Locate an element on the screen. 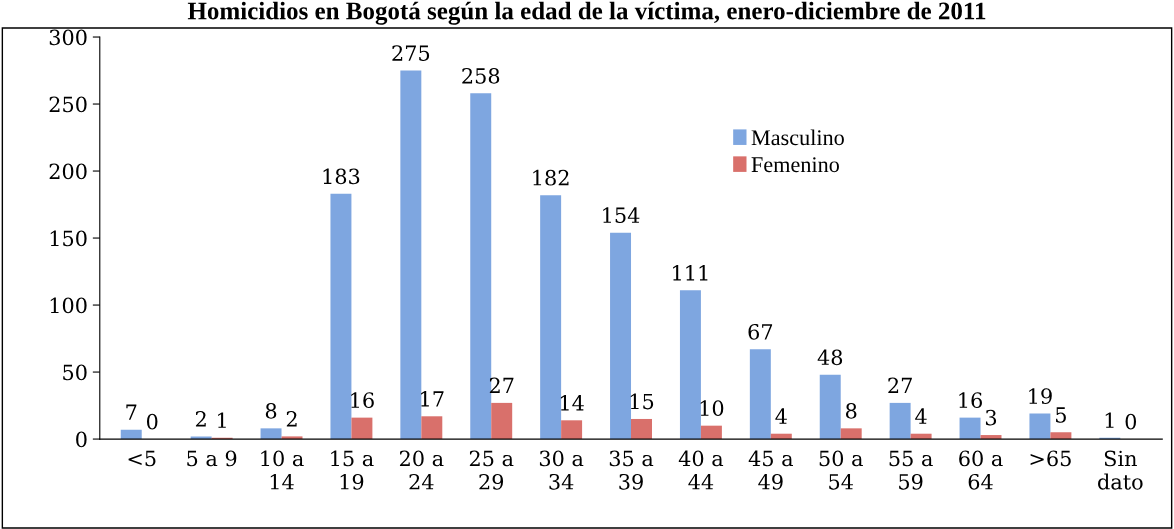  x-tick-label: 15 a 19 is located at coordinates (352, 470).